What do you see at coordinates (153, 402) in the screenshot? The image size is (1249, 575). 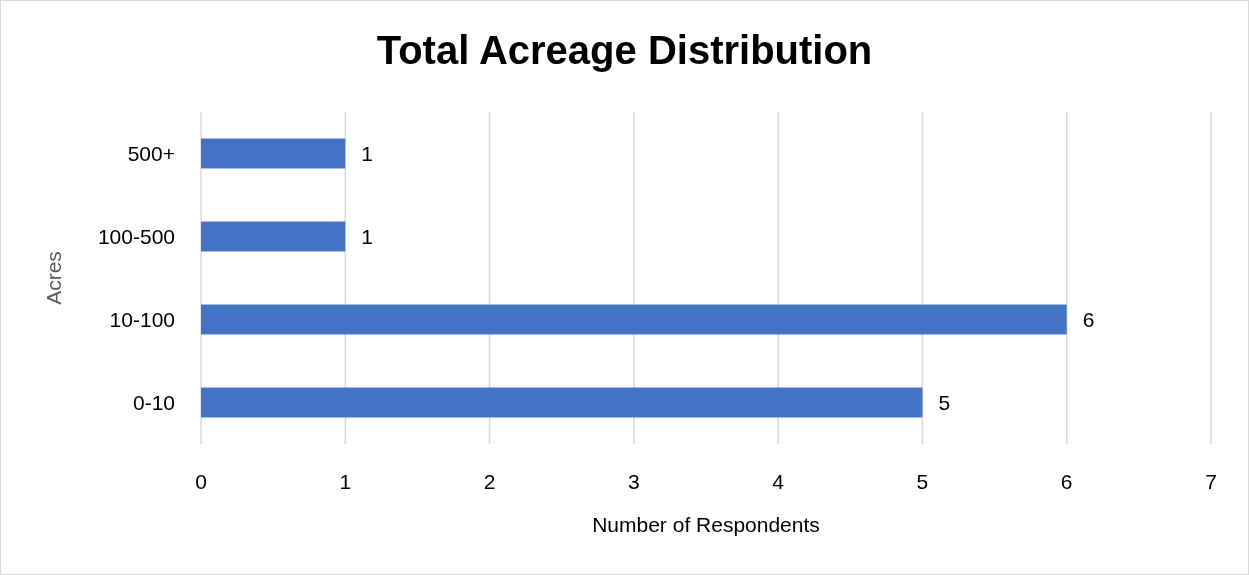 I see `y-tick-label: 0-10` at bounding box center [153, 402].